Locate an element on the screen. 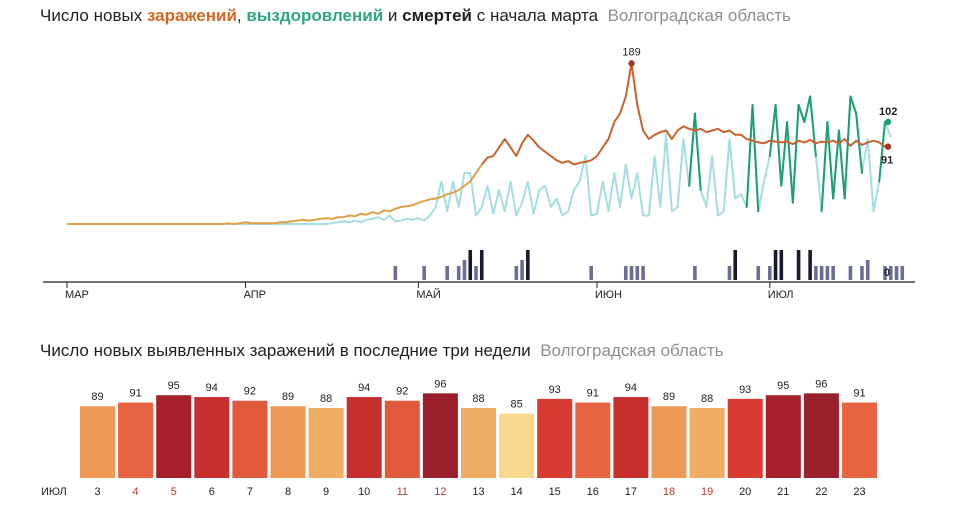 The height and width of the screenshot is (511, 960). bar-category-label: 18 is located at coordinates (669, 492).